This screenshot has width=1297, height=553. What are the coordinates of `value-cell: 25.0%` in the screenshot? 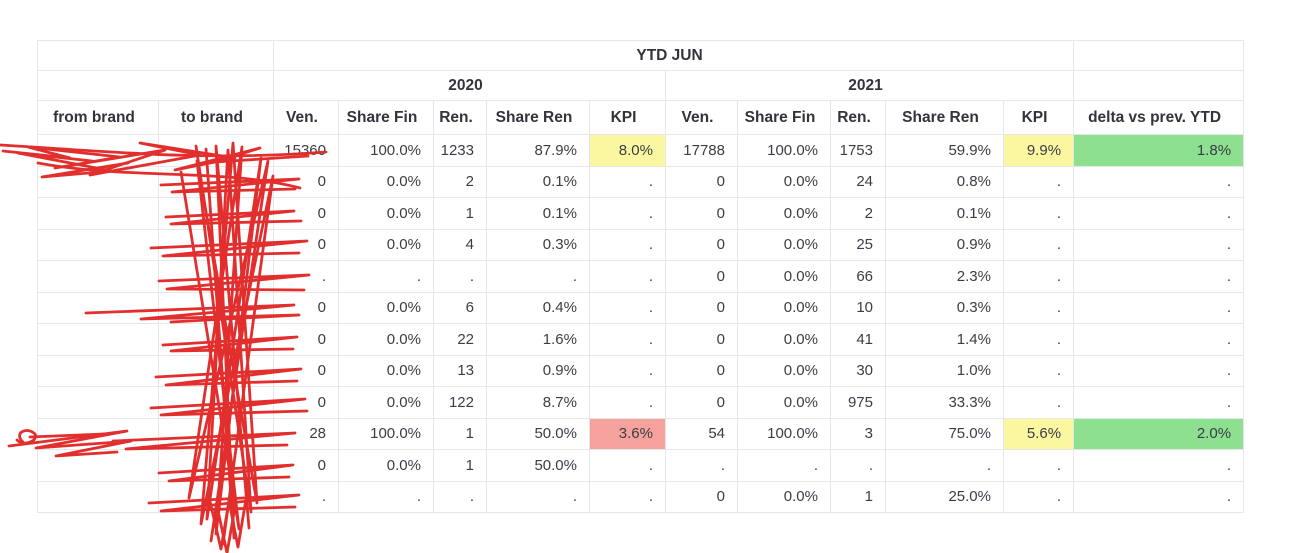 It's located at (944, 496).